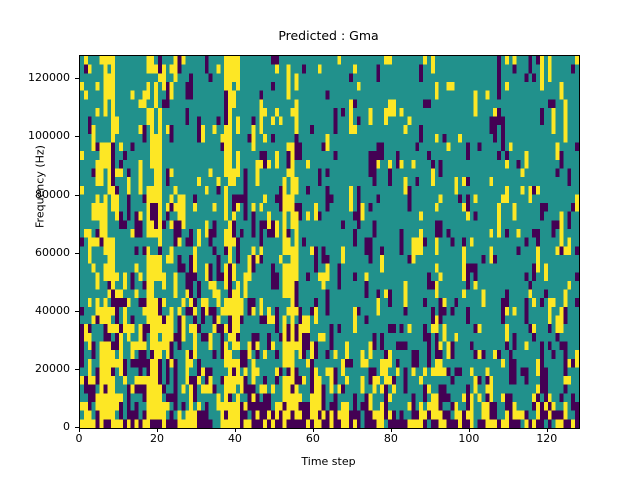 The height and width of the screenshot is (480, 640). What do you see at coordinates (547, 438) in the screenshot?
I see `x-tick-label: 120` at bounding box center [547, 438].